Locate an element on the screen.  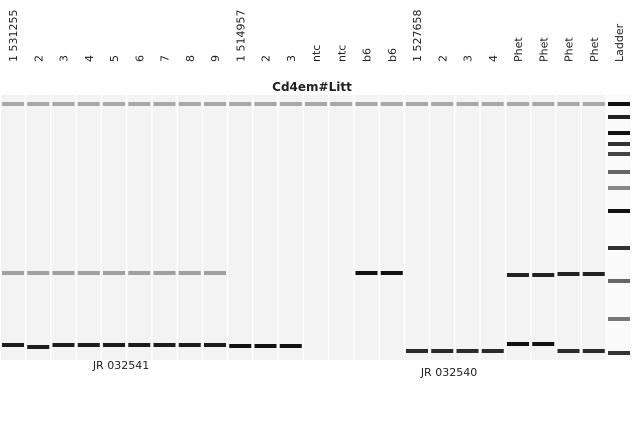
gel-title: Cd4em#Litt is located at coordinates (312, 87).